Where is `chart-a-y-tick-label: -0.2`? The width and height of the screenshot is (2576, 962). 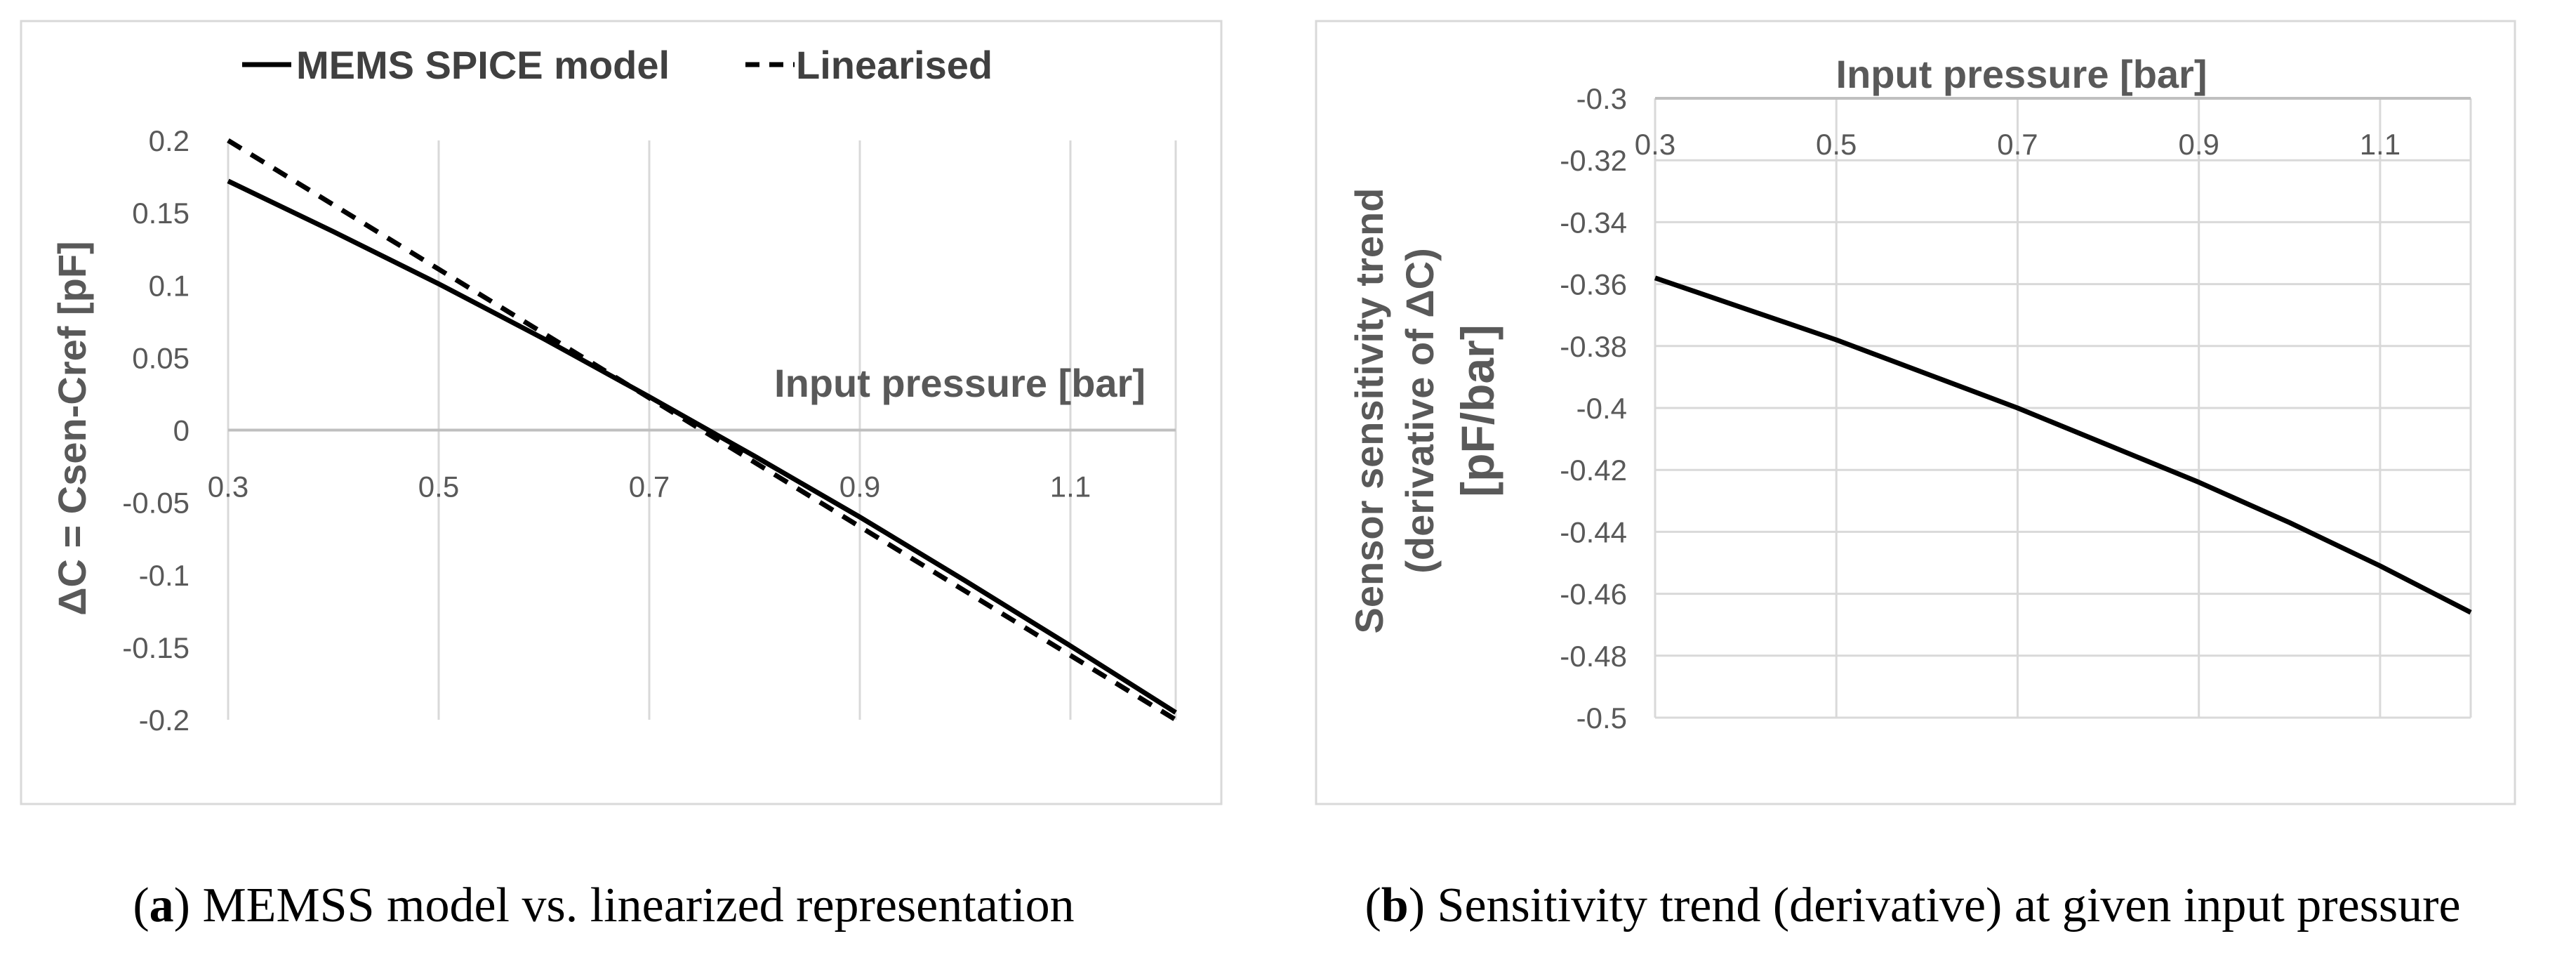
chart-a-y-tick-label: -0.2 is located at coordinates (165, 720).